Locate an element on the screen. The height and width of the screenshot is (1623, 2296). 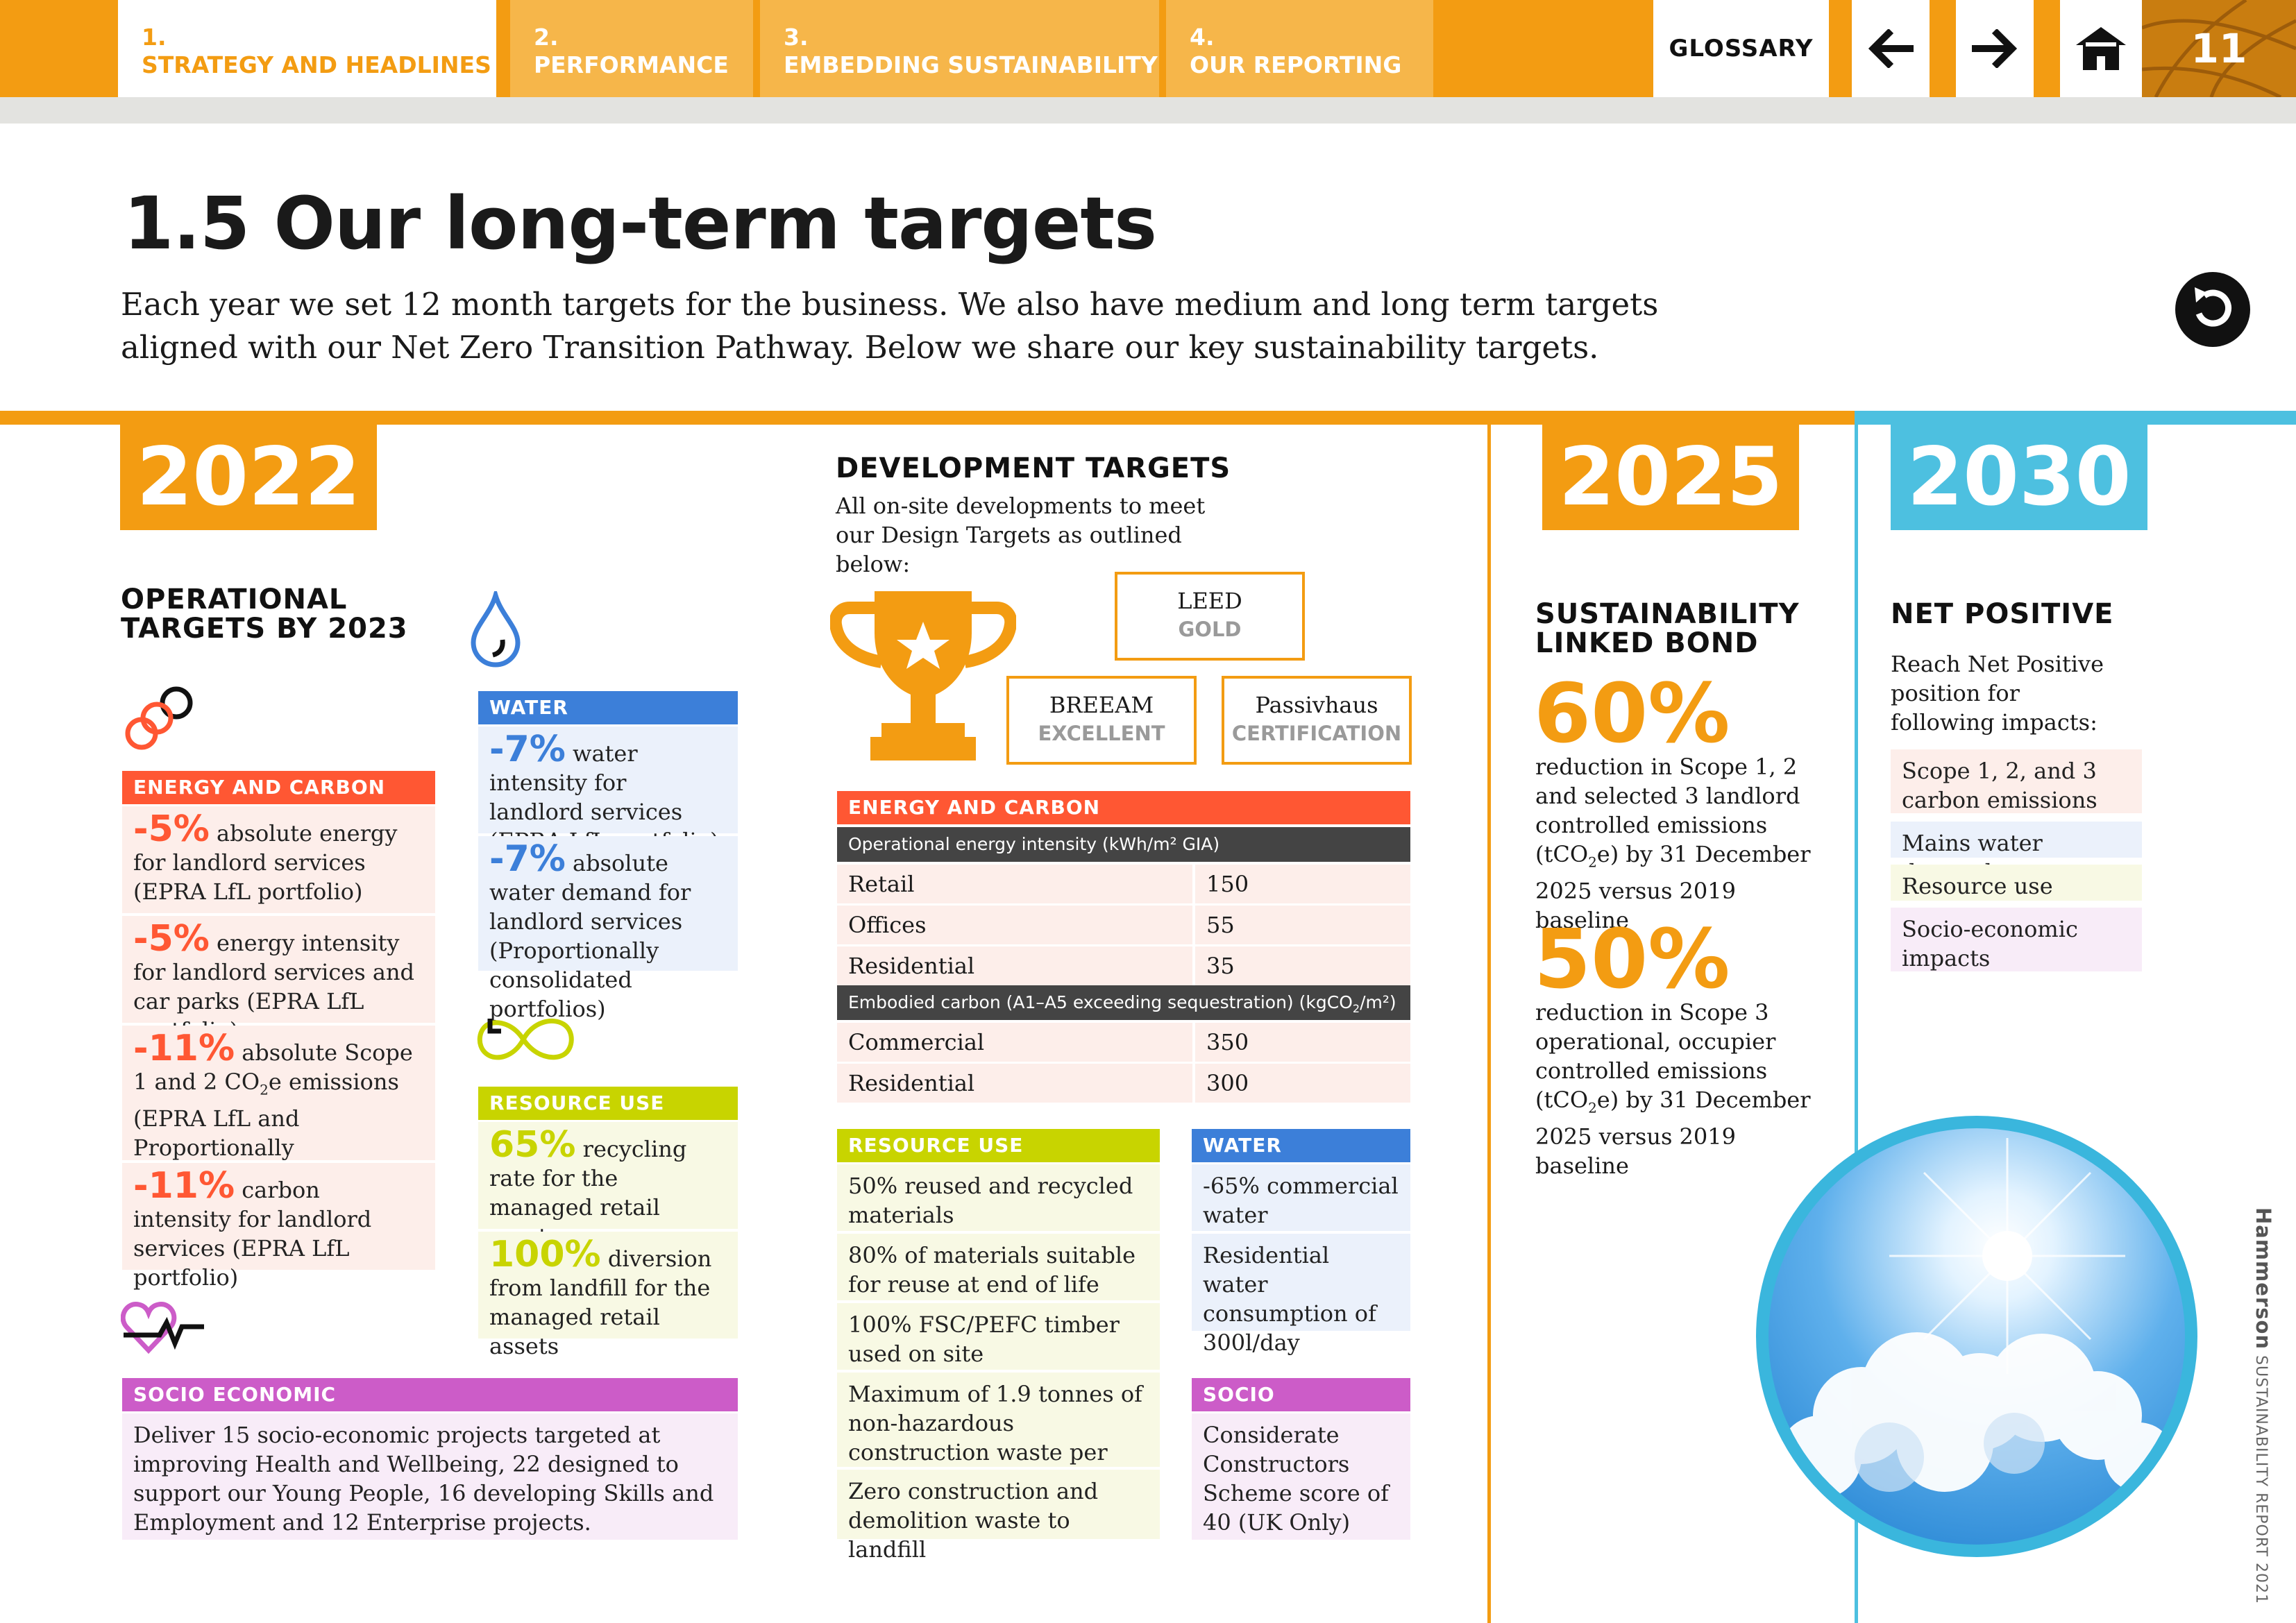
resource-target-value: 65% is located at coordinates (533, 1145).